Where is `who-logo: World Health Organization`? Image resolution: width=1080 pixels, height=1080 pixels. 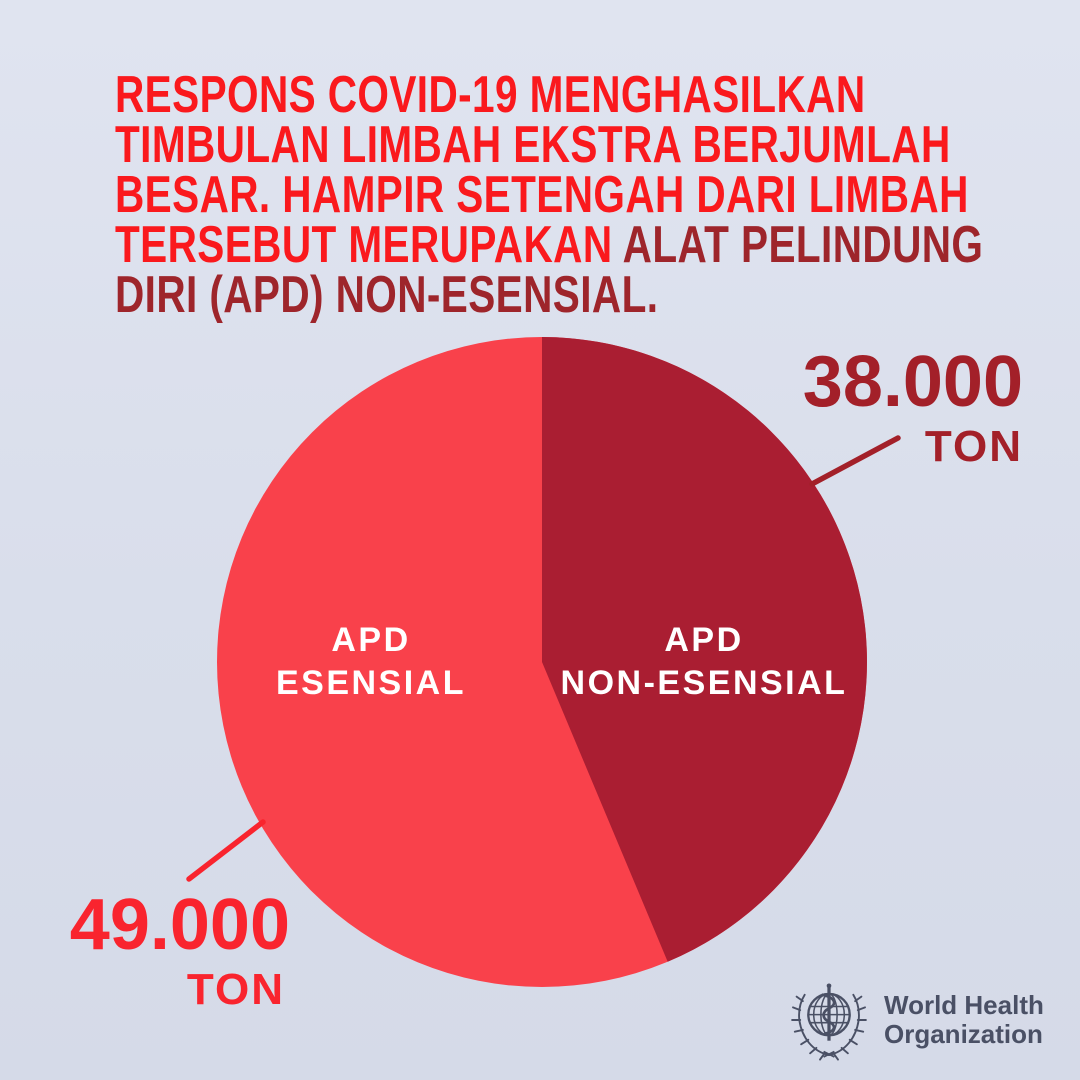 who-logo: World Health Organization is located at coordinates (914, 1020).